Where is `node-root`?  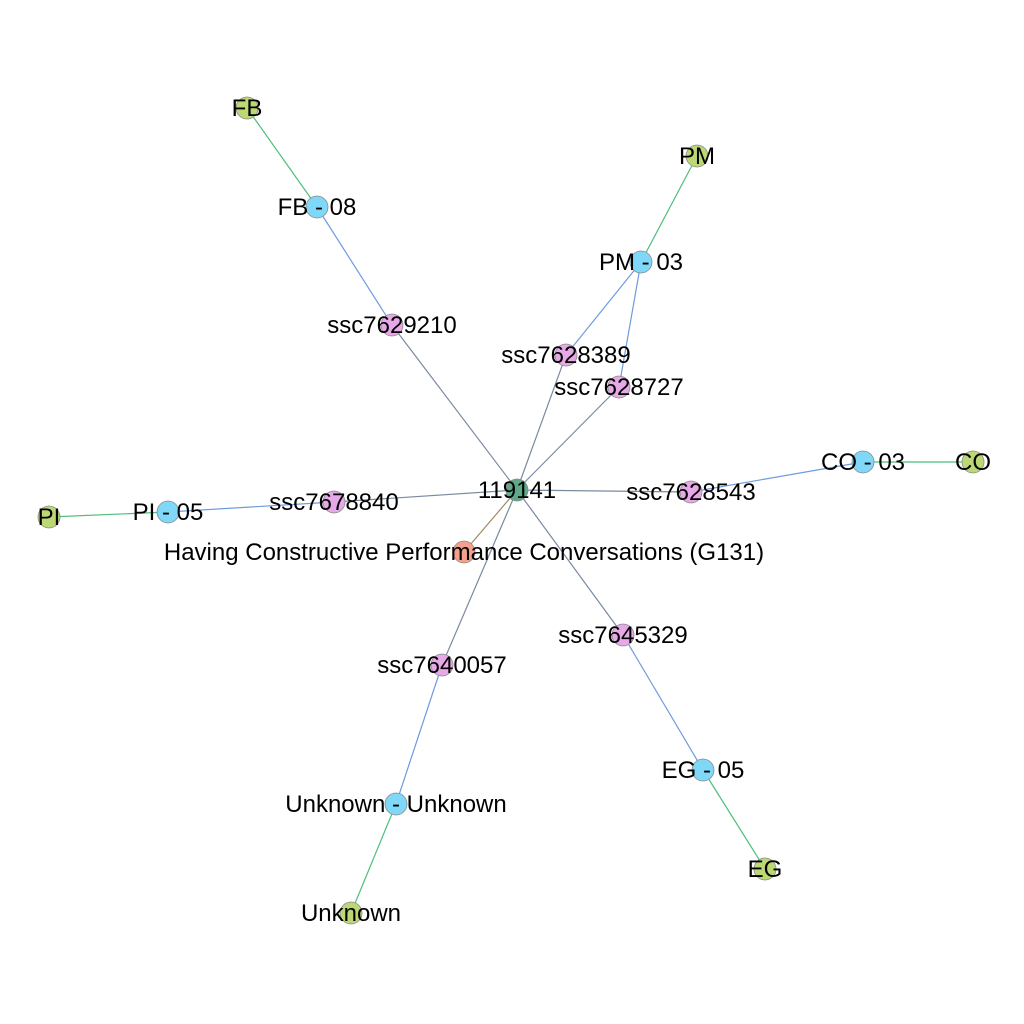 node-root is located at coordinates (517, 490).